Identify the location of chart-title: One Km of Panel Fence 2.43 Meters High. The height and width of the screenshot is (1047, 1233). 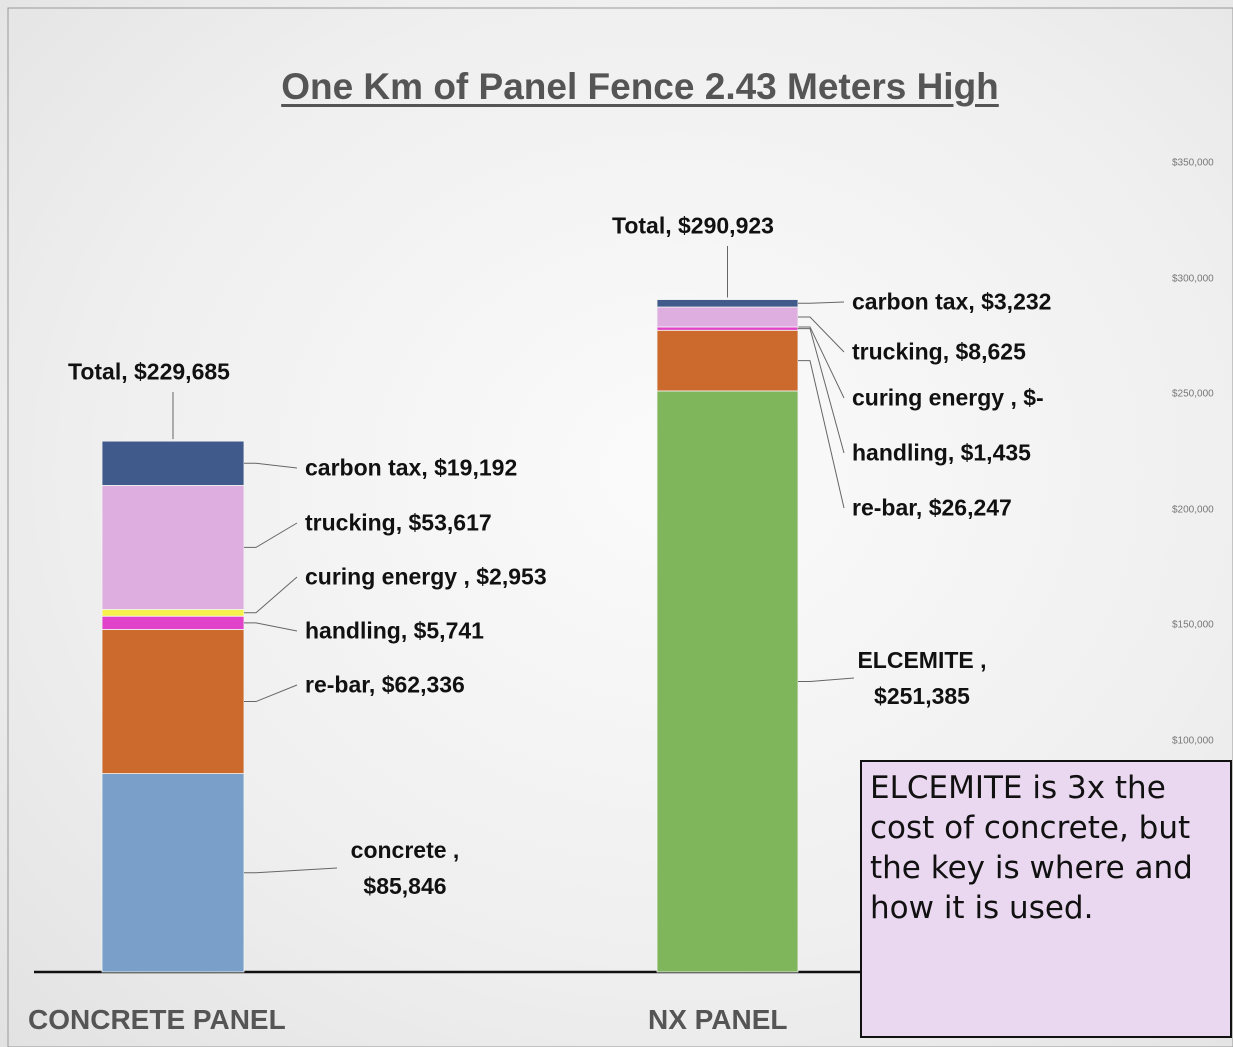
(640, 86).